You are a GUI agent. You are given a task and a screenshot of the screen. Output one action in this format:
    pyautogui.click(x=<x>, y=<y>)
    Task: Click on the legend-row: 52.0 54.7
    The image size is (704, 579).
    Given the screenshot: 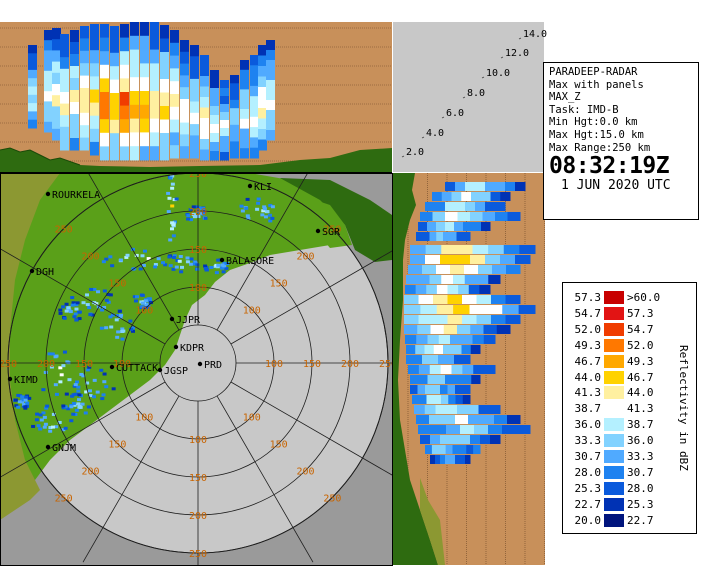 What is the action you would take?
    pyautogui.click(x=613, y=329)
    